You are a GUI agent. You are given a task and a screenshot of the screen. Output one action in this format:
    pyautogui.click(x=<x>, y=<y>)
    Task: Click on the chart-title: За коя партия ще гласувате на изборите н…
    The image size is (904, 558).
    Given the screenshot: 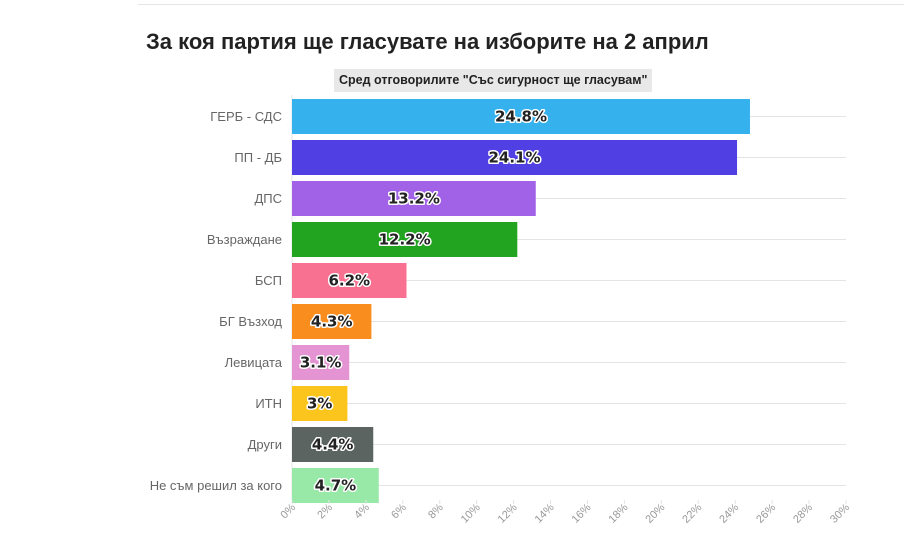 What is the action you would take?
    pyautogui.click(x=427, y=41)
    